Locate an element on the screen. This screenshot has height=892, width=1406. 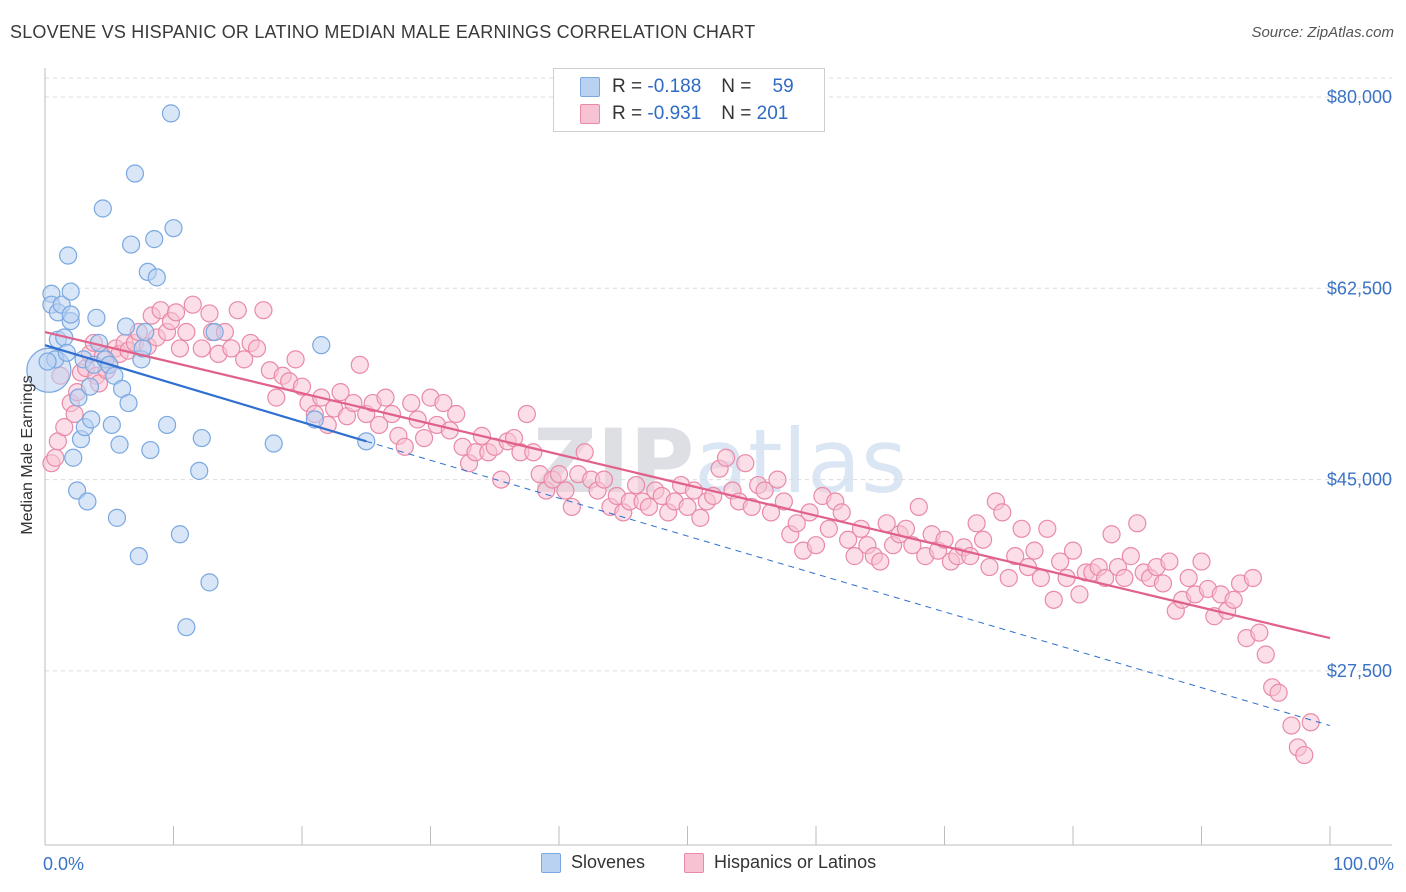
y-tick-label: $80,000 is located at coordinates (1359, 97).